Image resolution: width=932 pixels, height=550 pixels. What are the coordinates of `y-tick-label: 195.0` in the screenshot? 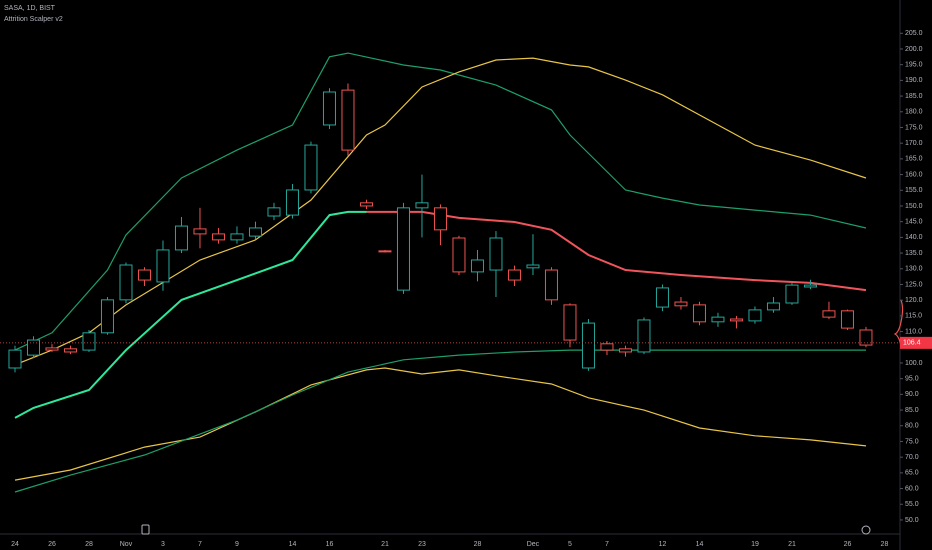 It's located at (914, 65).